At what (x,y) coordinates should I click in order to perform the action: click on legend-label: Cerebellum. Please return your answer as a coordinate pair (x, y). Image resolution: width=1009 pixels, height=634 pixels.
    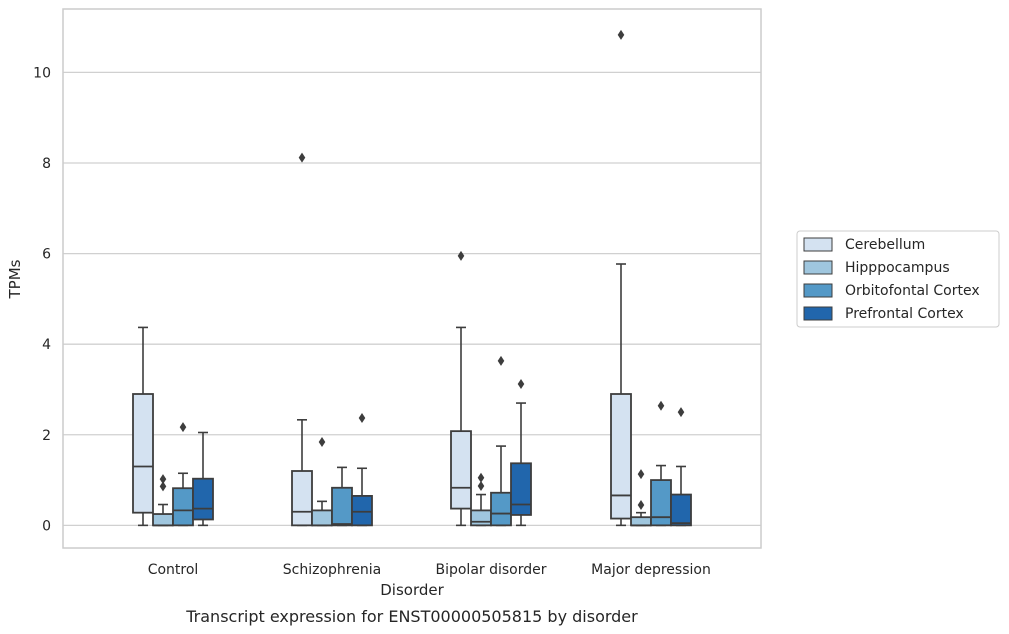
    Looking at the image, I should click on (885, 245).